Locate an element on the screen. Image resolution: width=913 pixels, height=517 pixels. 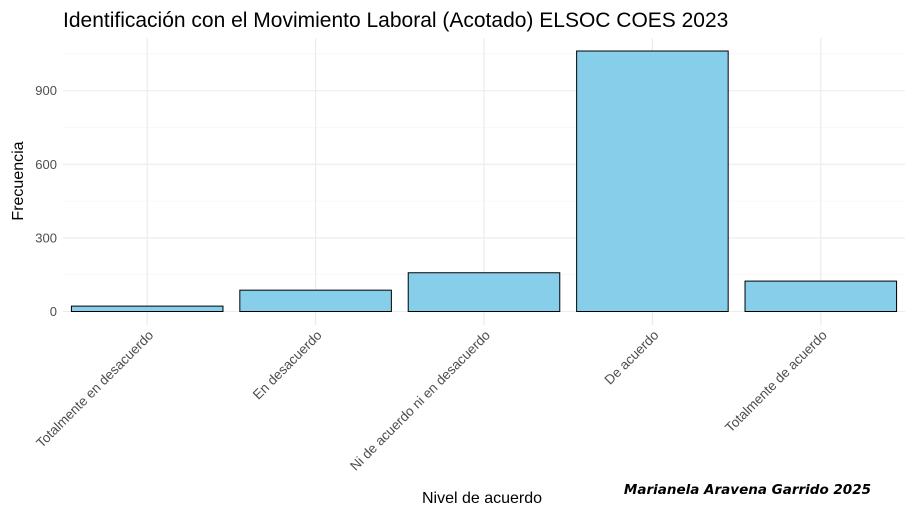
y-tick-label: 300 is located at coordinates (46, 237).